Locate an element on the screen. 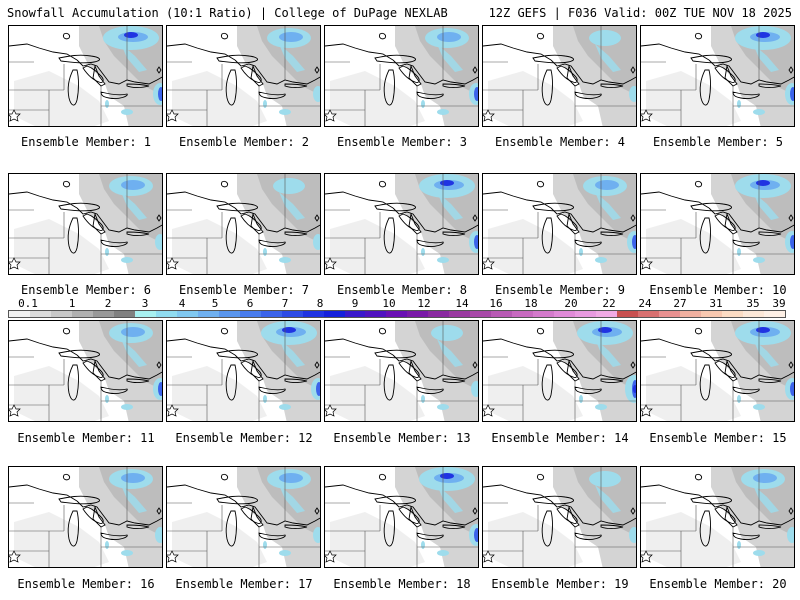 The image size is (800, 600). ensemble-member-label: Ensemble Member: 12 is located at coordinates (244, 438).